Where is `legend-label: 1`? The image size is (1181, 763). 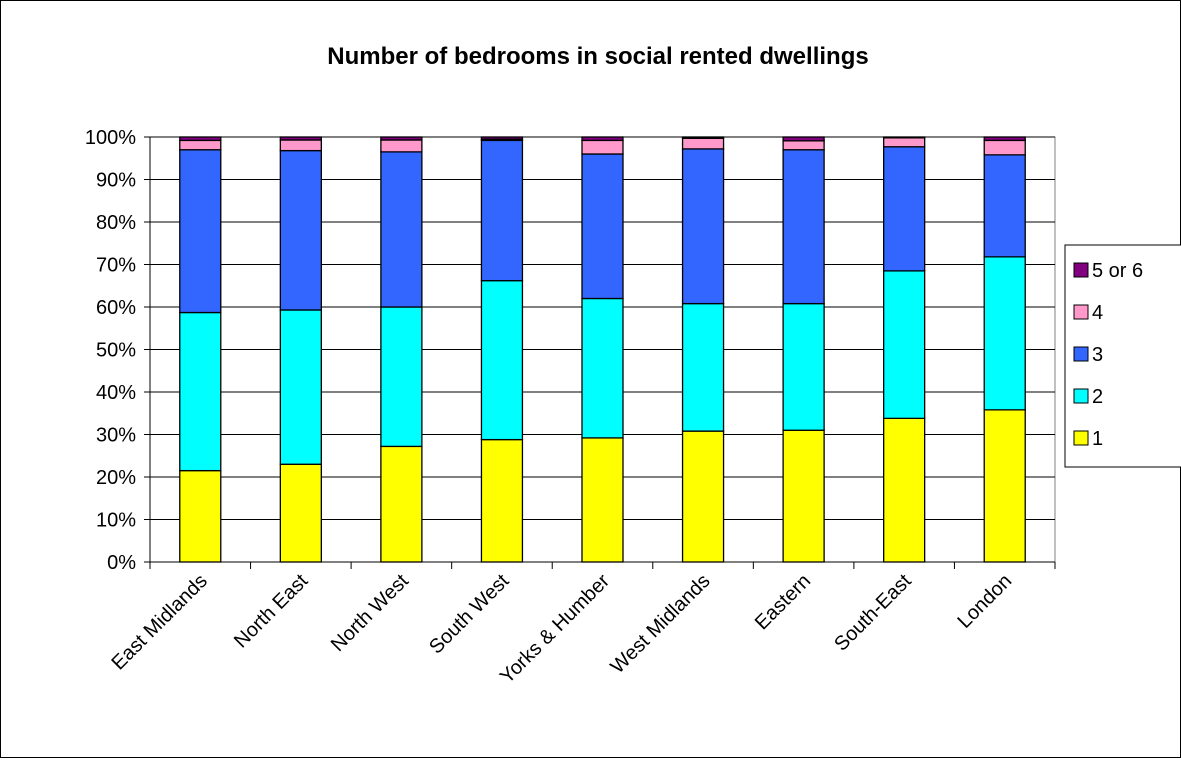 legend-label: 1 is located at coordinates (1097, 439).